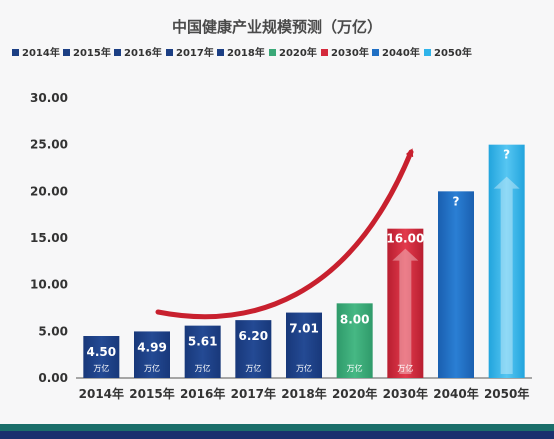  I want to click on y-tick-label: 25.00, so click(49, 145).